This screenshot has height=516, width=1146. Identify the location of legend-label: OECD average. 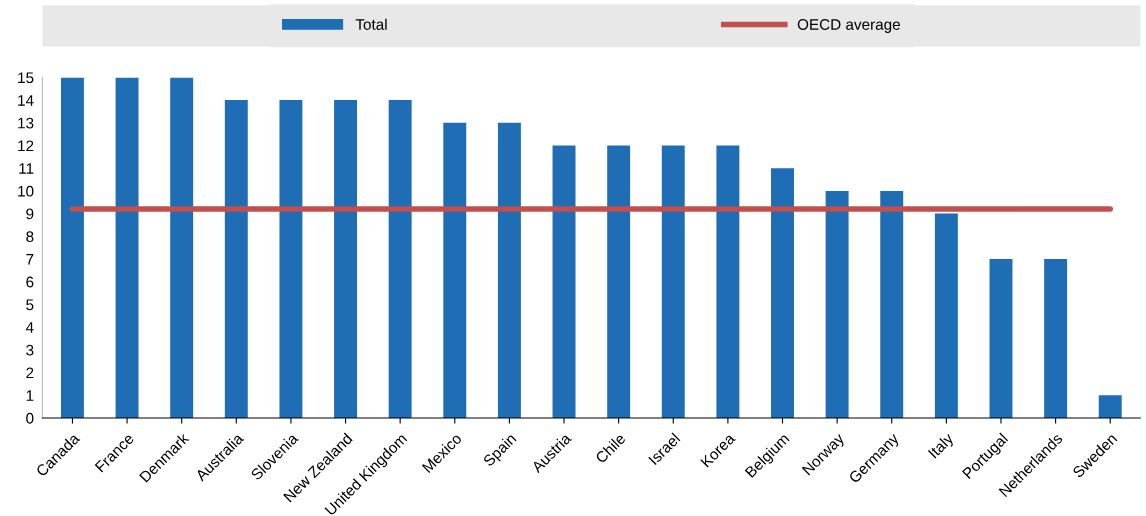
(848, 26).